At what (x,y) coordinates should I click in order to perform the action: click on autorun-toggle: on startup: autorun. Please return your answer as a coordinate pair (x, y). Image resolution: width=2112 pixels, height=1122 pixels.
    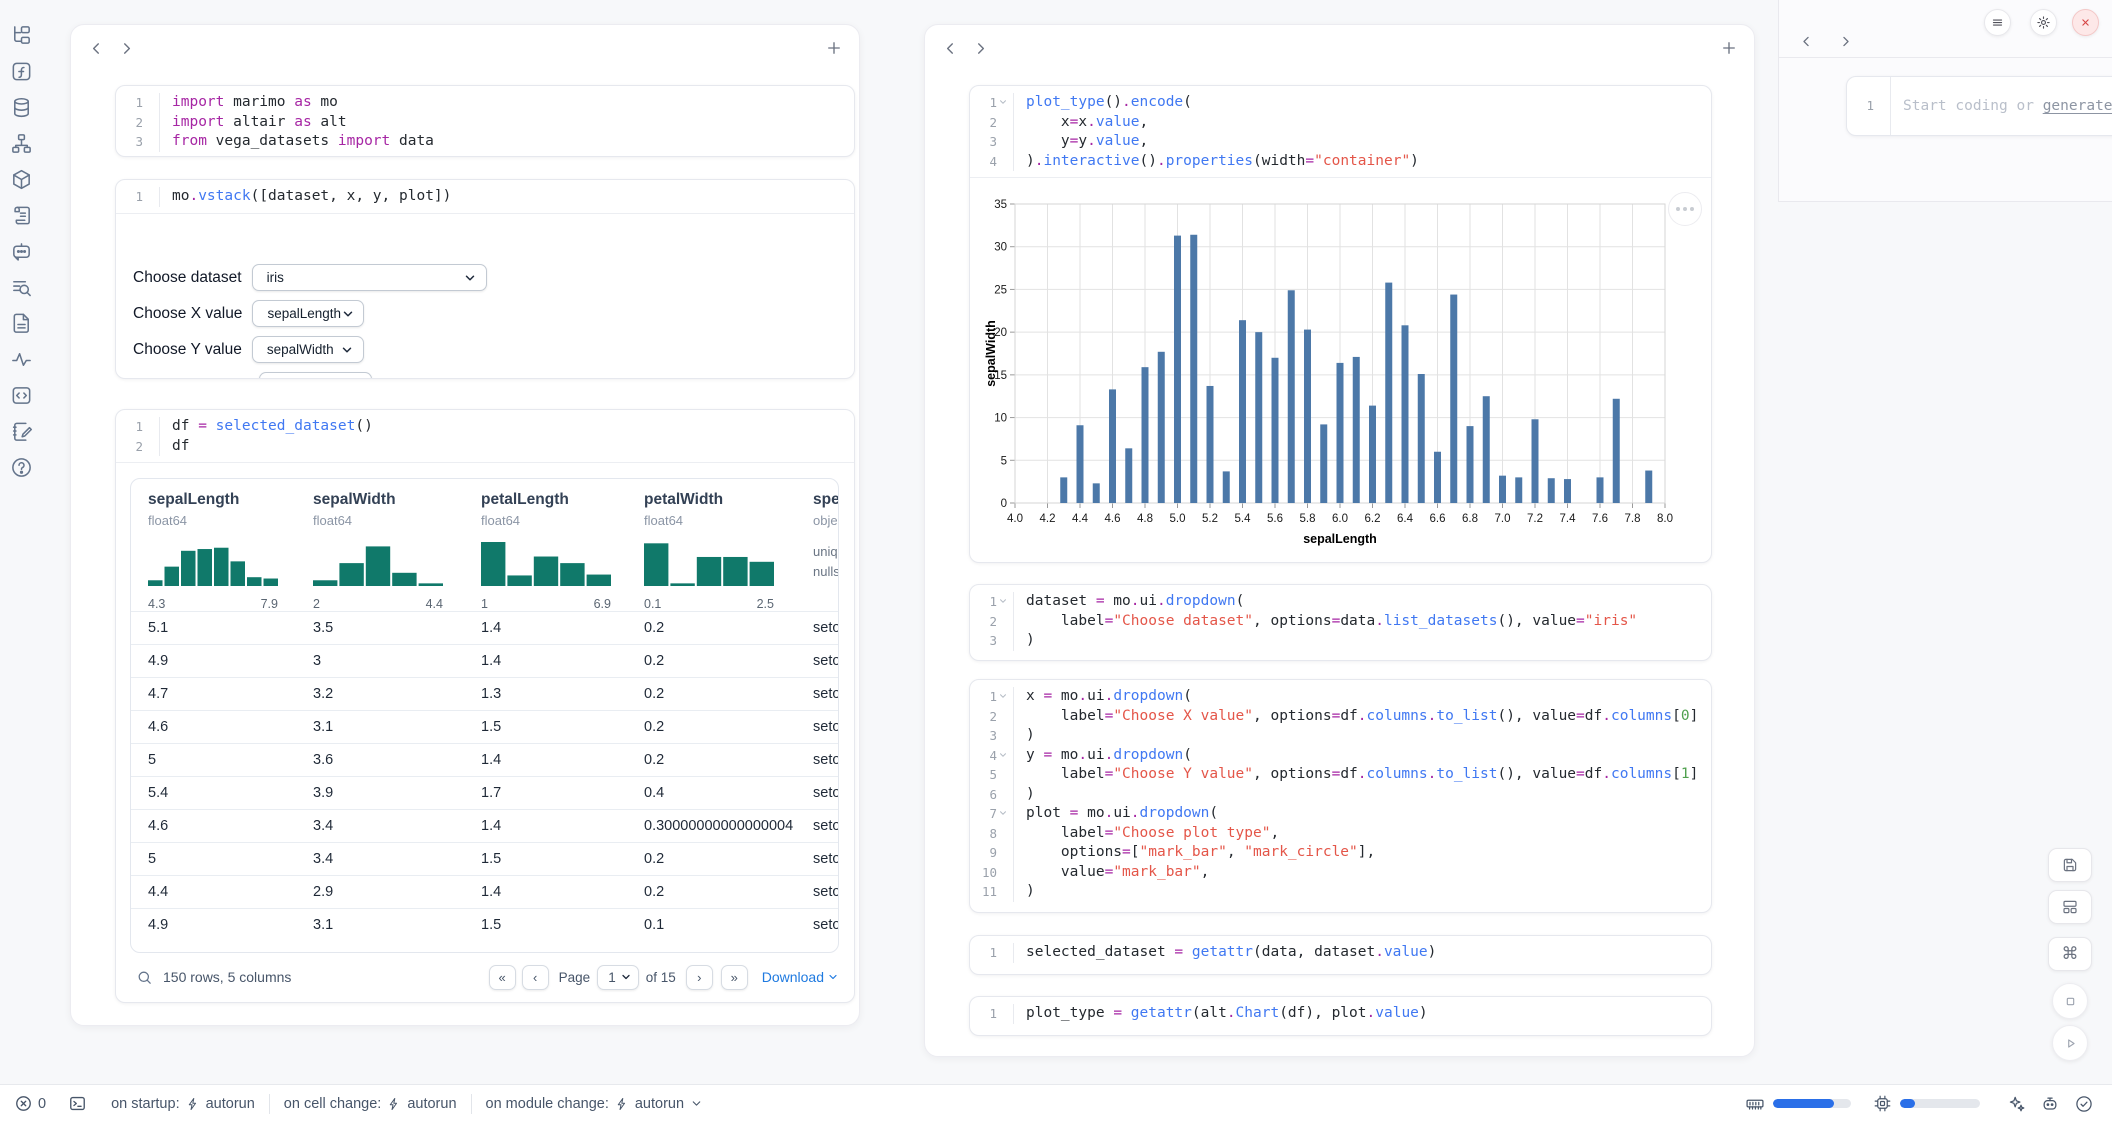
    Looking at the image, I should click on (183, 1103).